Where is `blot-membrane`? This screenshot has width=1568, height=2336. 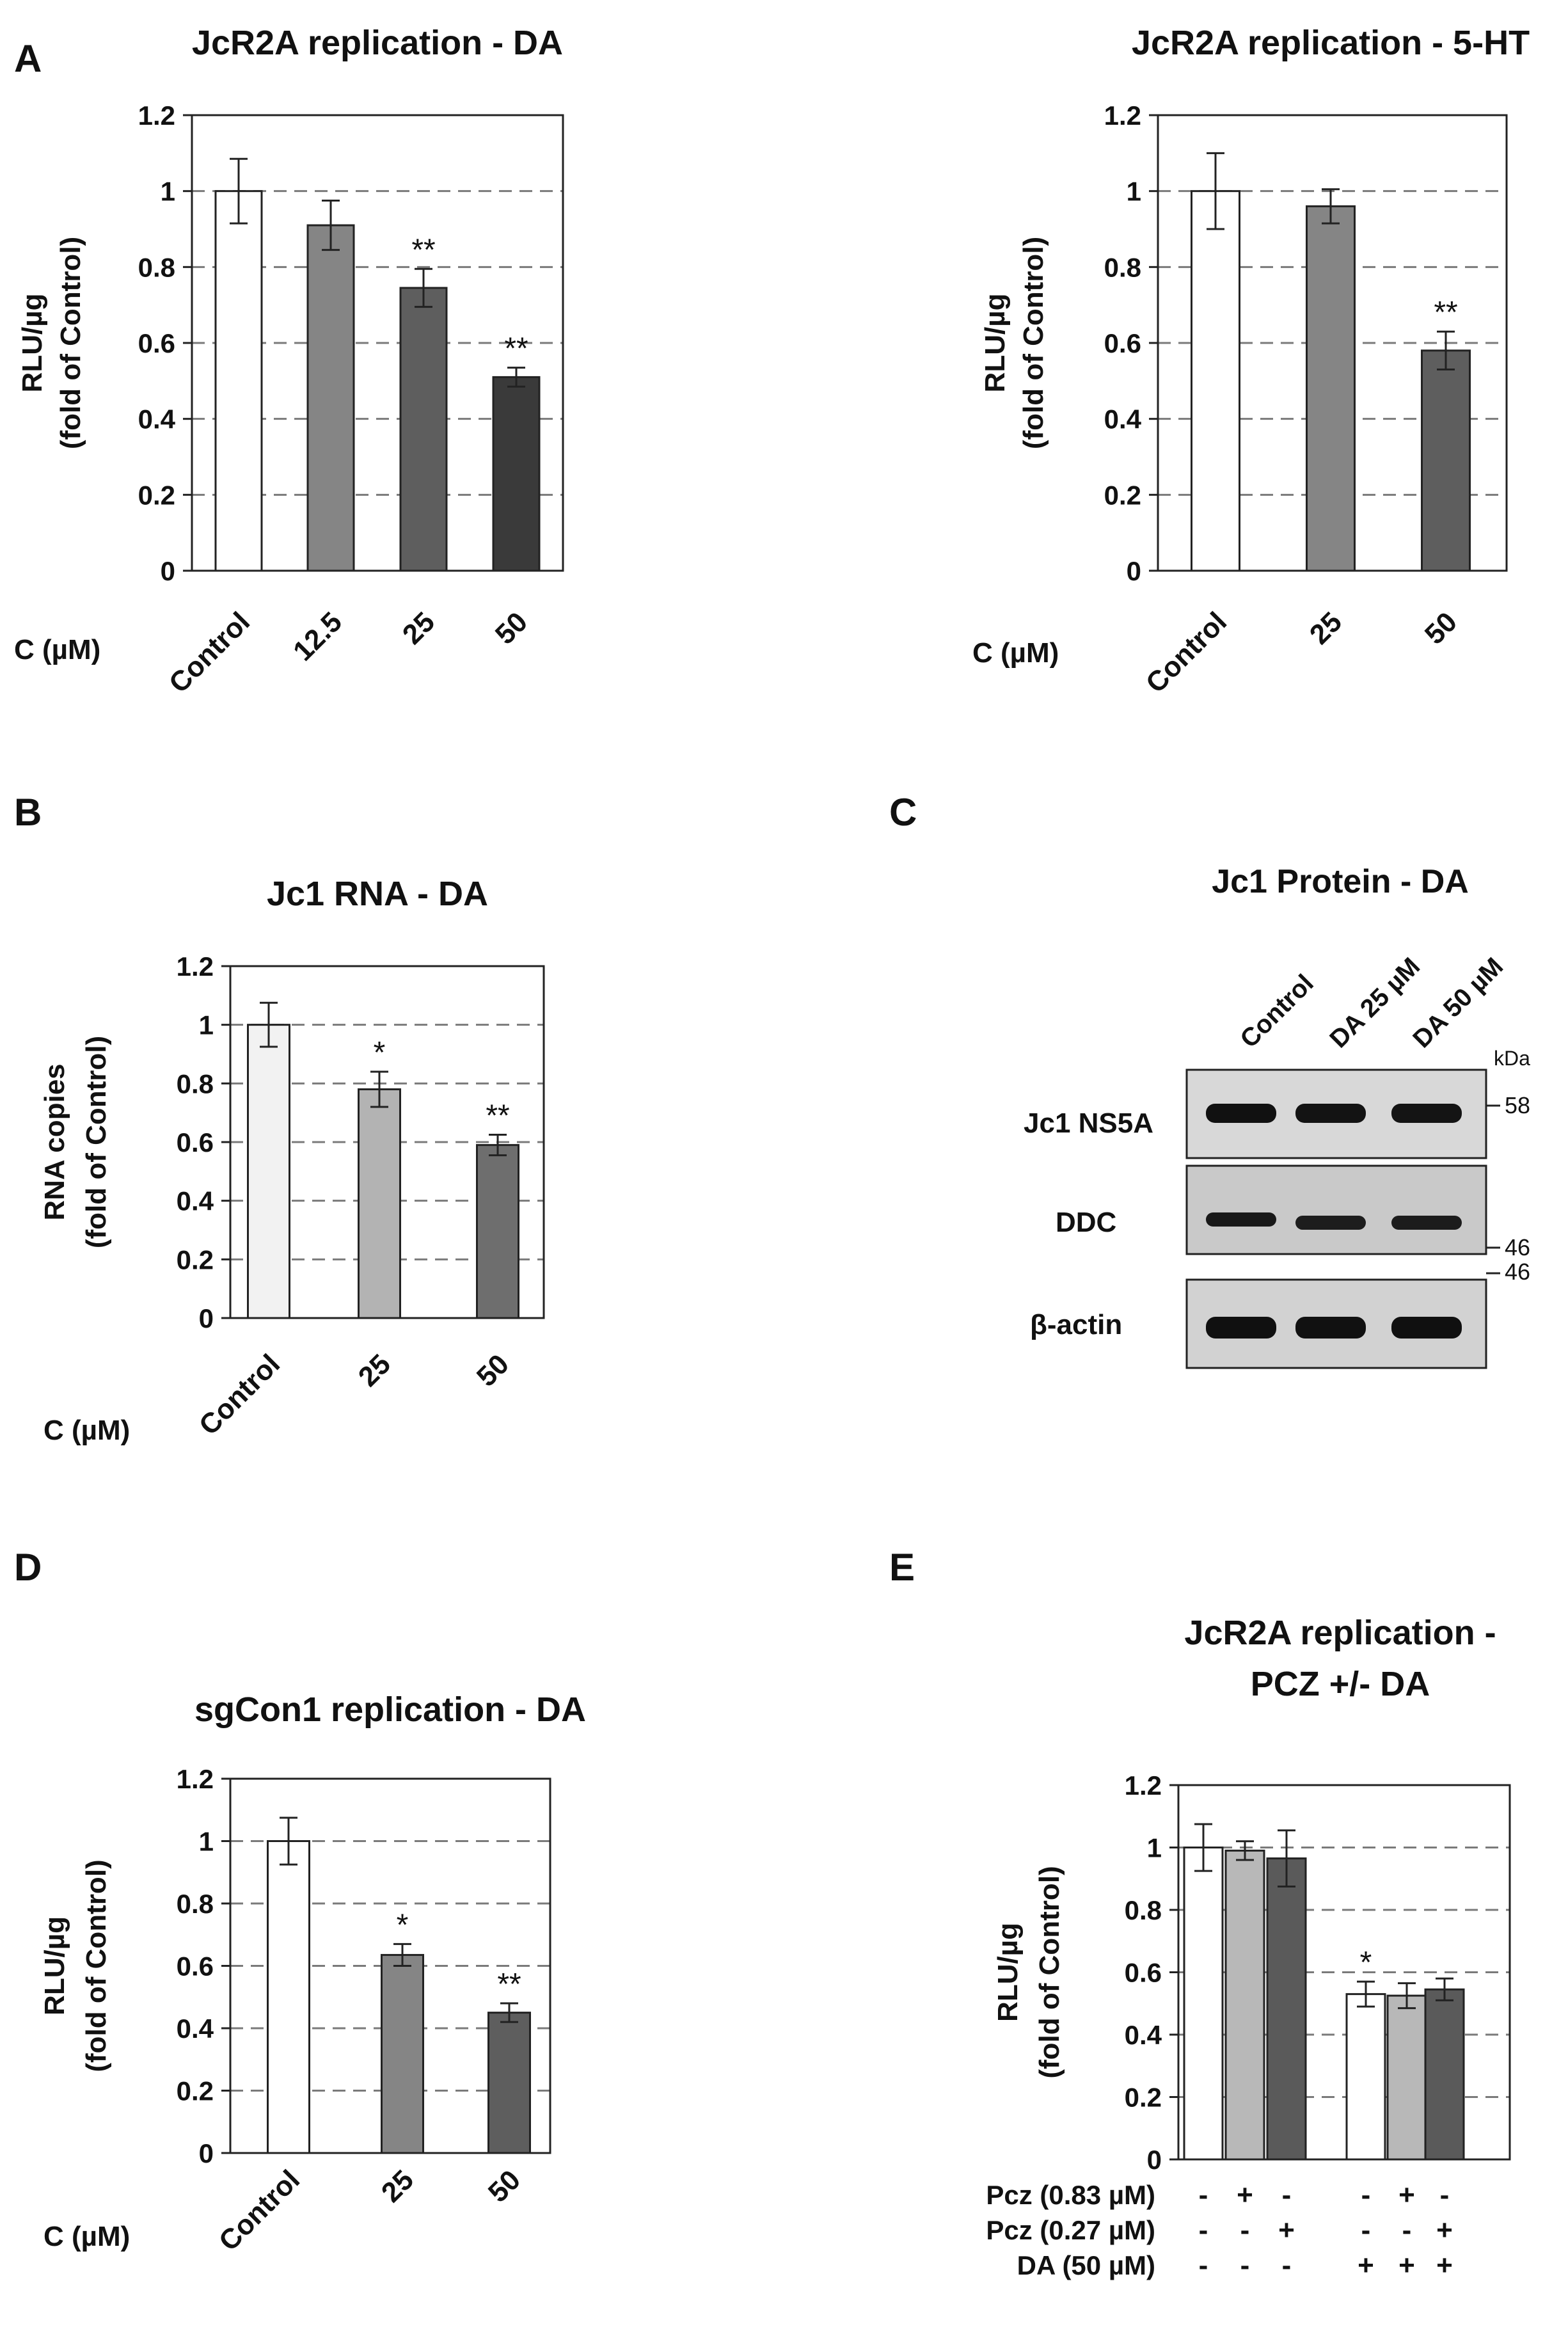 blot-membrane is located at coordinates (1336, 1209).